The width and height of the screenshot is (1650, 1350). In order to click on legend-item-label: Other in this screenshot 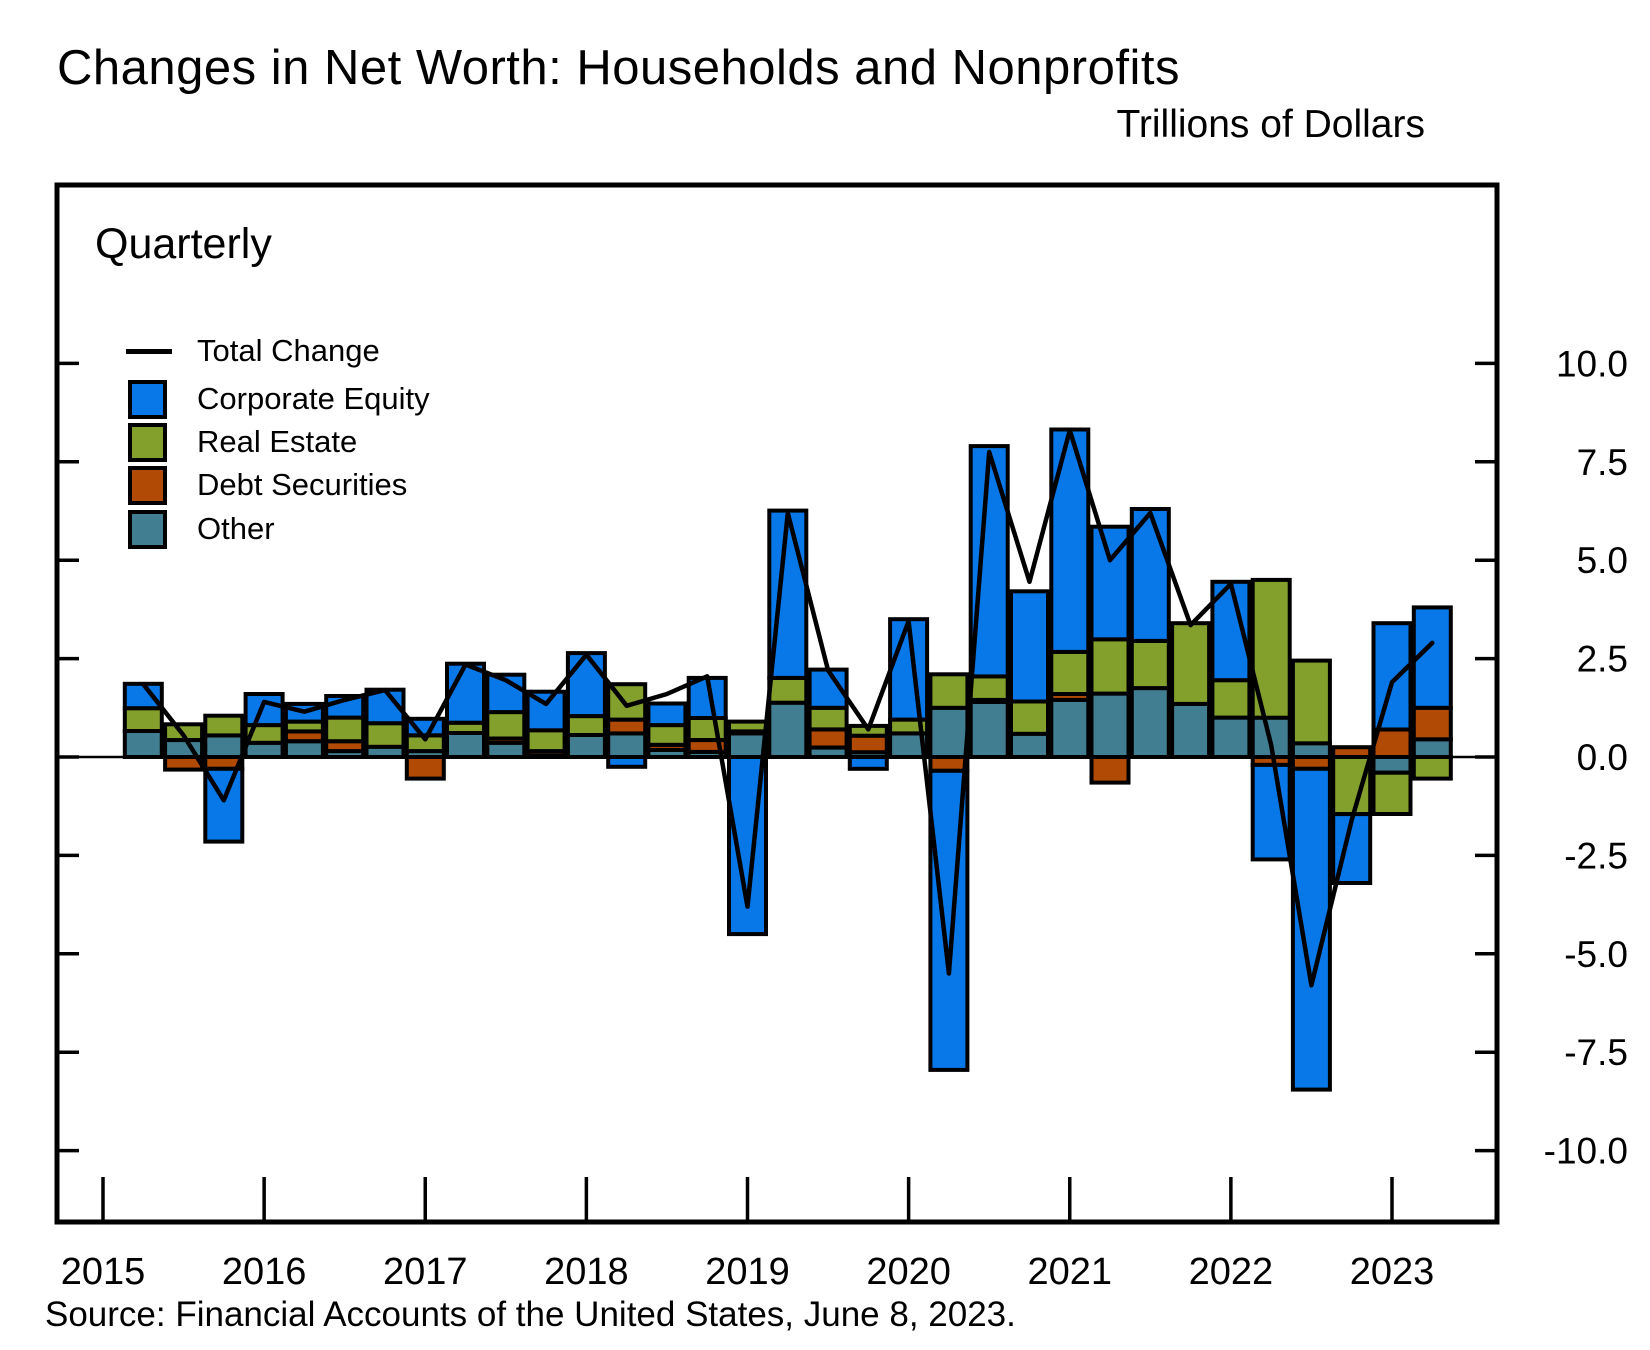, I will do `click(236, 528)`.